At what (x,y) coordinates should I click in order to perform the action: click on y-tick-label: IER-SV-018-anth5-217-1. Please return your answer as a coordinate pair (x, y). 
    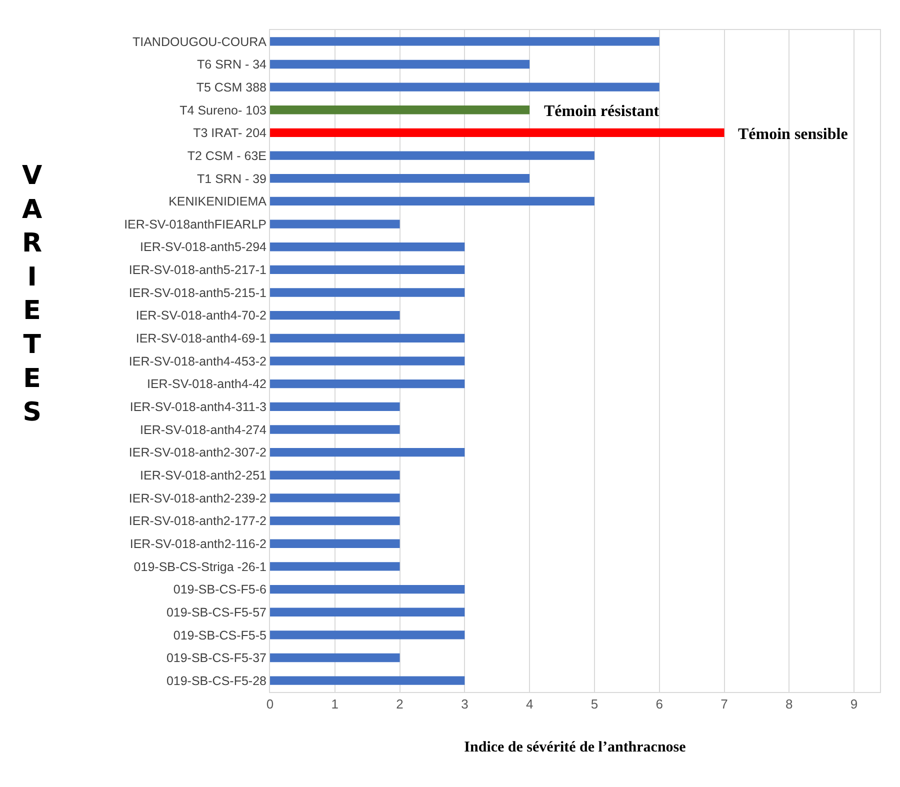
    Looking at the image, I should click on (197, 270).